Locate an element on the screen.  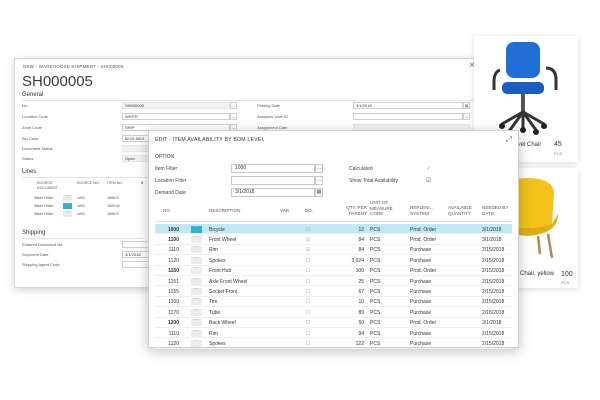
field-assigned-user: Assigned User ID ⌄ is located at coordinates (363, 116).